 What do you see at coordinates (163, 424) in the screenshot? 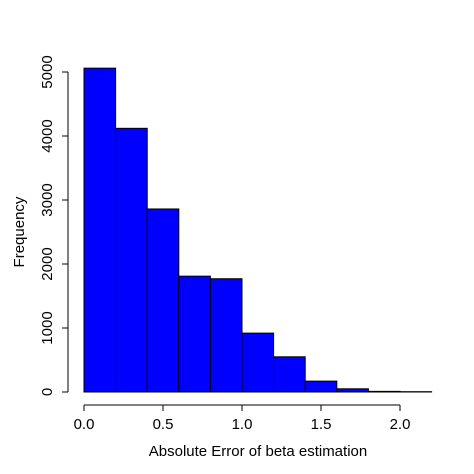
I see `x-tick-label: 0.5` at bounding box center [163, 424].